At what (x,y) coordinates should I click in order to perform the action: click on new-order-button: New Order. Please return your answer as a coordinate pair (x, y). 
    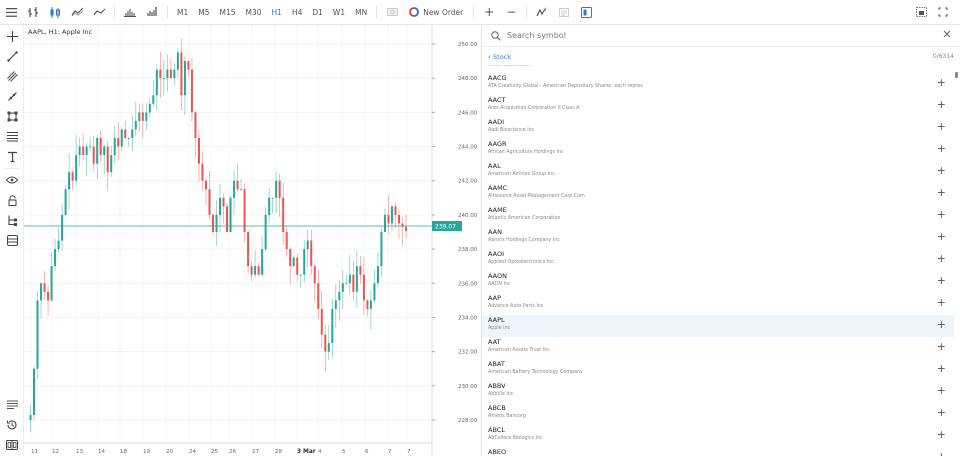
    Looking at the image, I should click on (436, 12).